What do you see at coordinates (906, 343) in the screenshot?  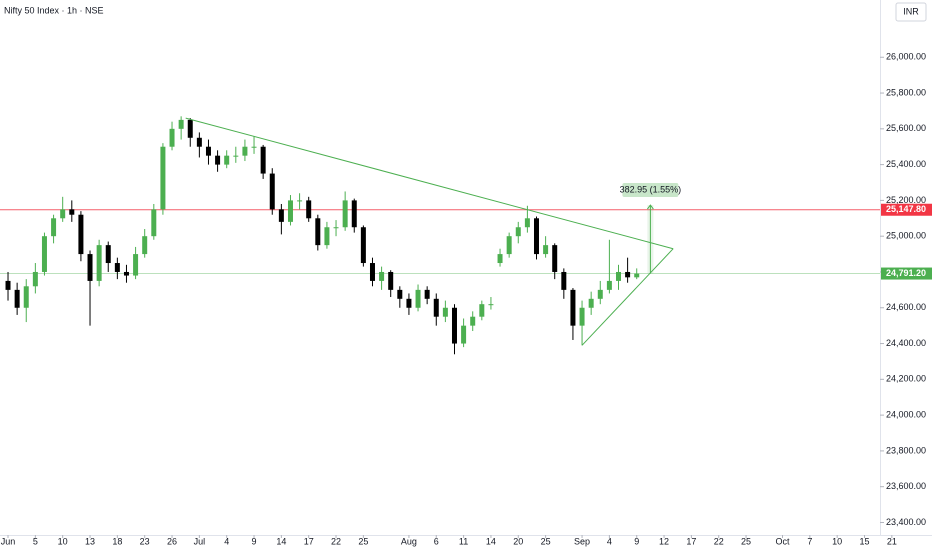 I see `y-tick-label: 24,400.00` at bounding box center [906, 343].